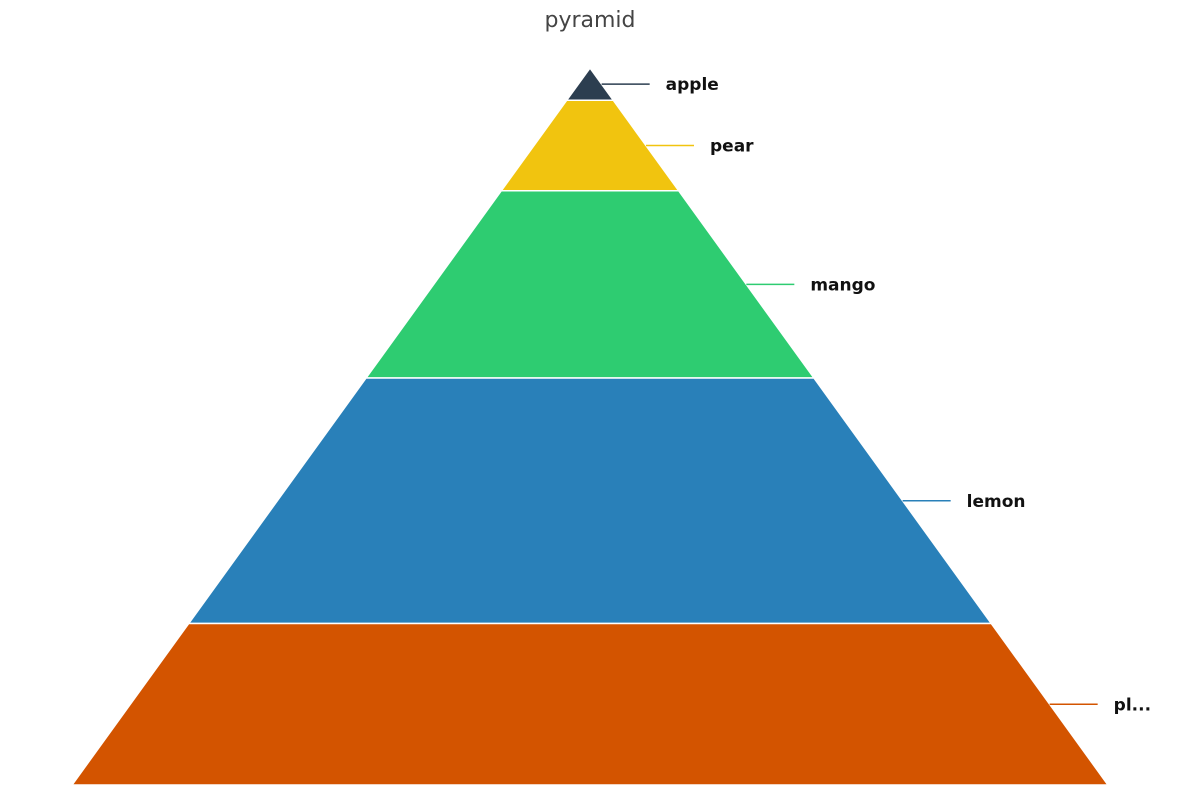 Image resolution: width=1184 pixels, height=806 pixels. I want to click on label-apple: apple, so click(692, 85).